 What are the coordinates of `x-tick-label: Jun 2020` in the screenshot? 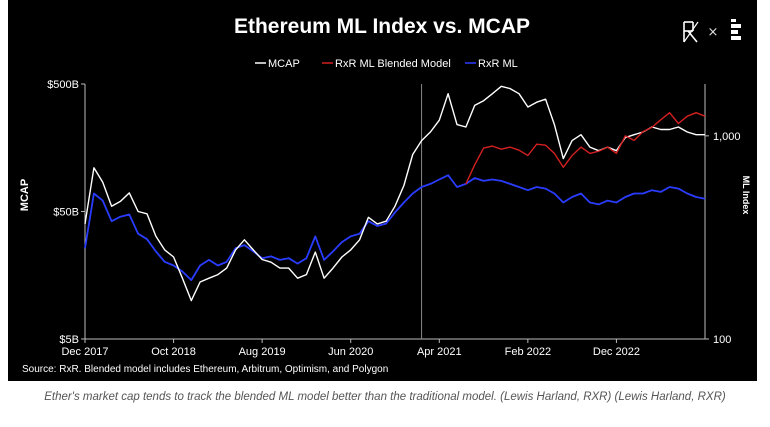 It's located at (350, 352).